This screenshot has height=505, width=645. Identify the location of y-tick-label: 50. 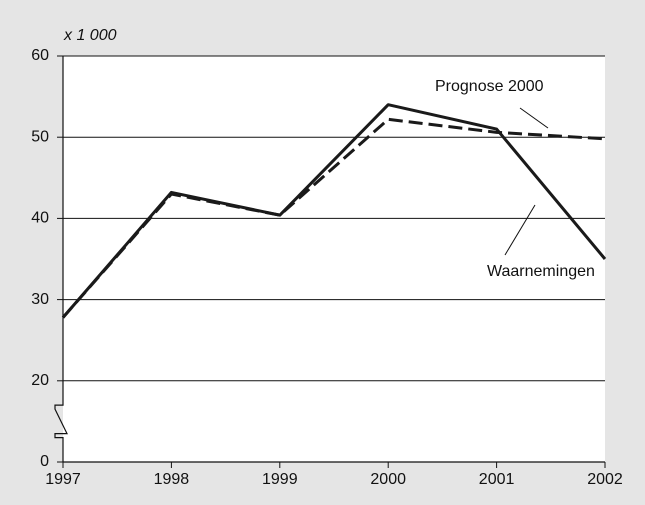
(40, 136).